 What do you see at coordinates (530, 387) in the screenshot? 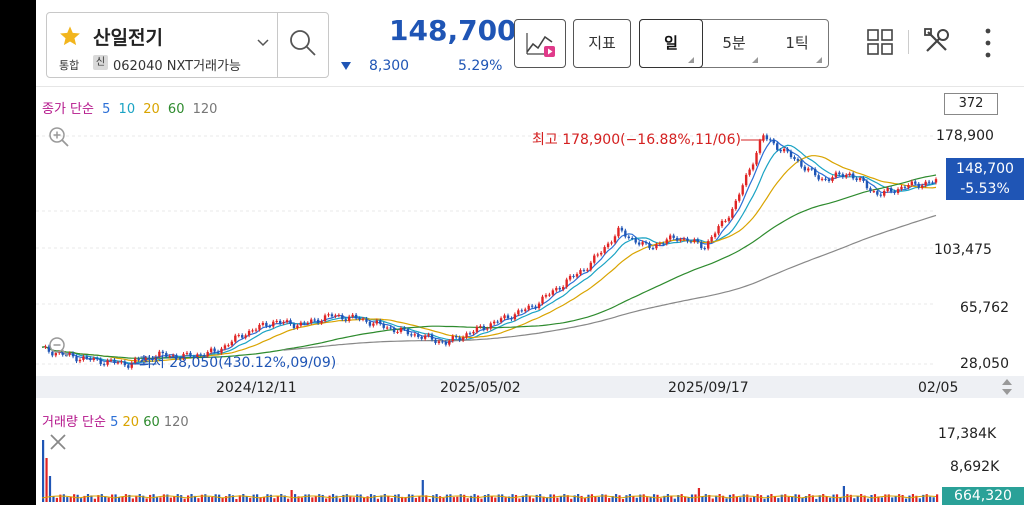
I see `x-axis` at bounding box center [530, 387].